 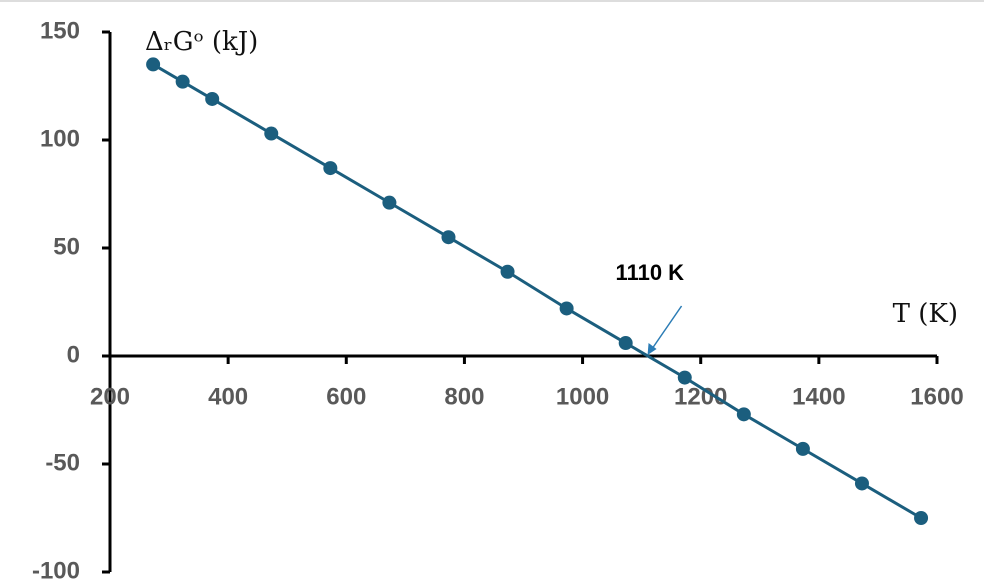 What do you see at coordinates (228, 396) in the screenshot?
I see `x-tick-label: 400` at bounding box center [228, 396].